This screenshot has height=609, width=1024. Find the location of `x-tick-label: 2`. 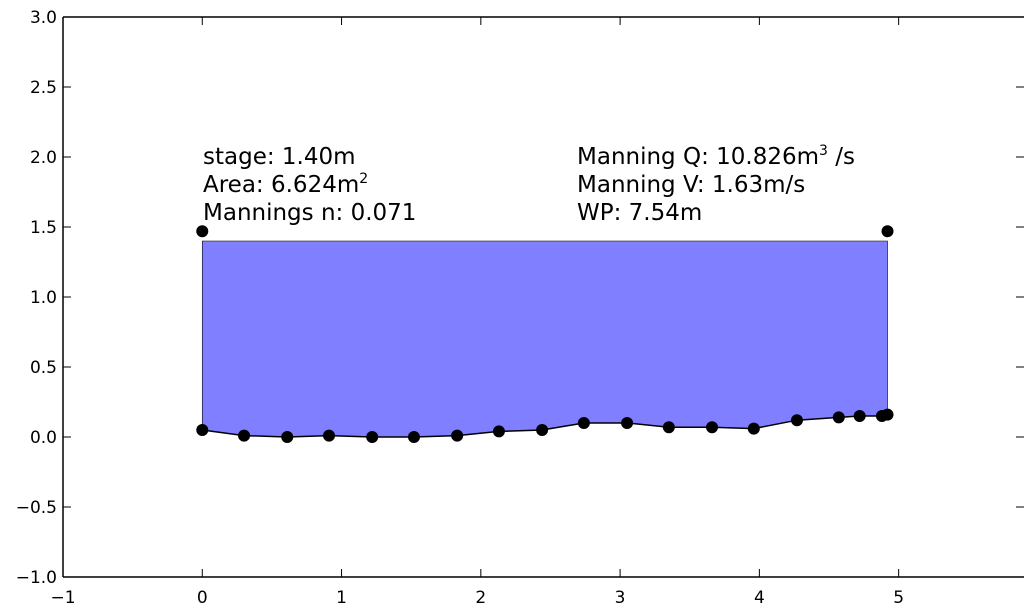

x-tick-label: 2 is located at coordinates (480, 598).